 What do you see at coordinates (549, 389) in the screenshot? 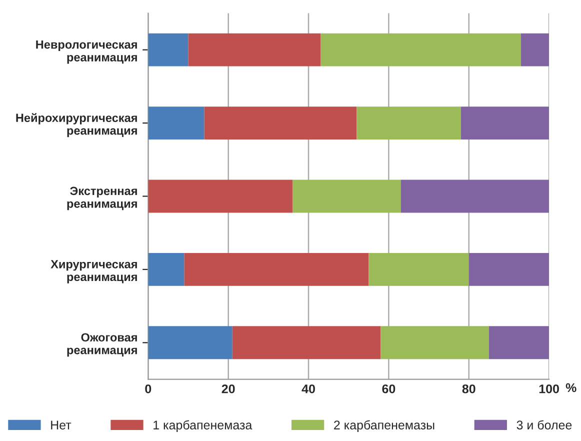
I see `x-tick-label: 100` at bounding box center [549, 389].